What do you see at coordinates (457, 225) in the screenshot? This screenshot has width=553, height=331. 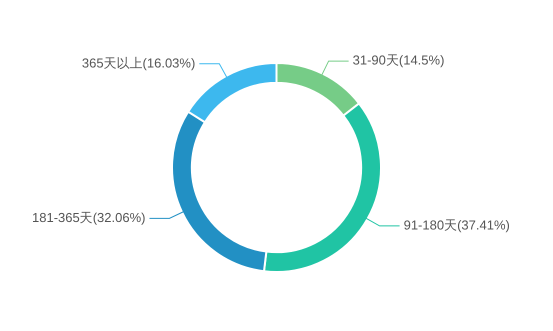 I see `slice-label: 91-180天(37.41%)` at bounding box center [457, 225].